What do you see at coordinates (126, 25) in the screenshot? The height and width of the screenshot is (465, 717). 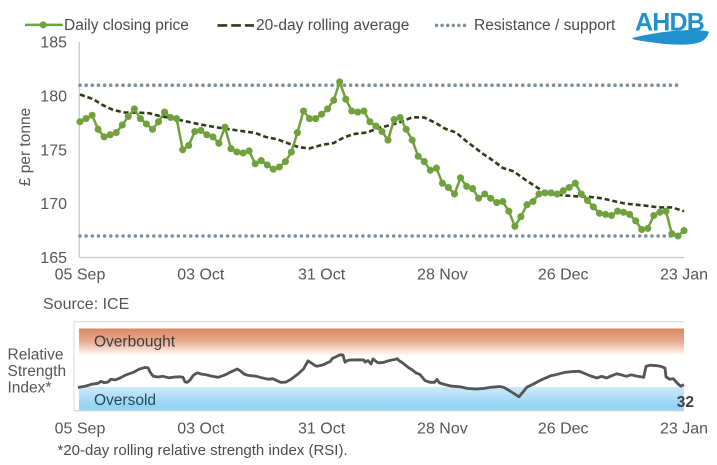 I see `svg-text: Daily closing price` at bounding box center [126, 25].